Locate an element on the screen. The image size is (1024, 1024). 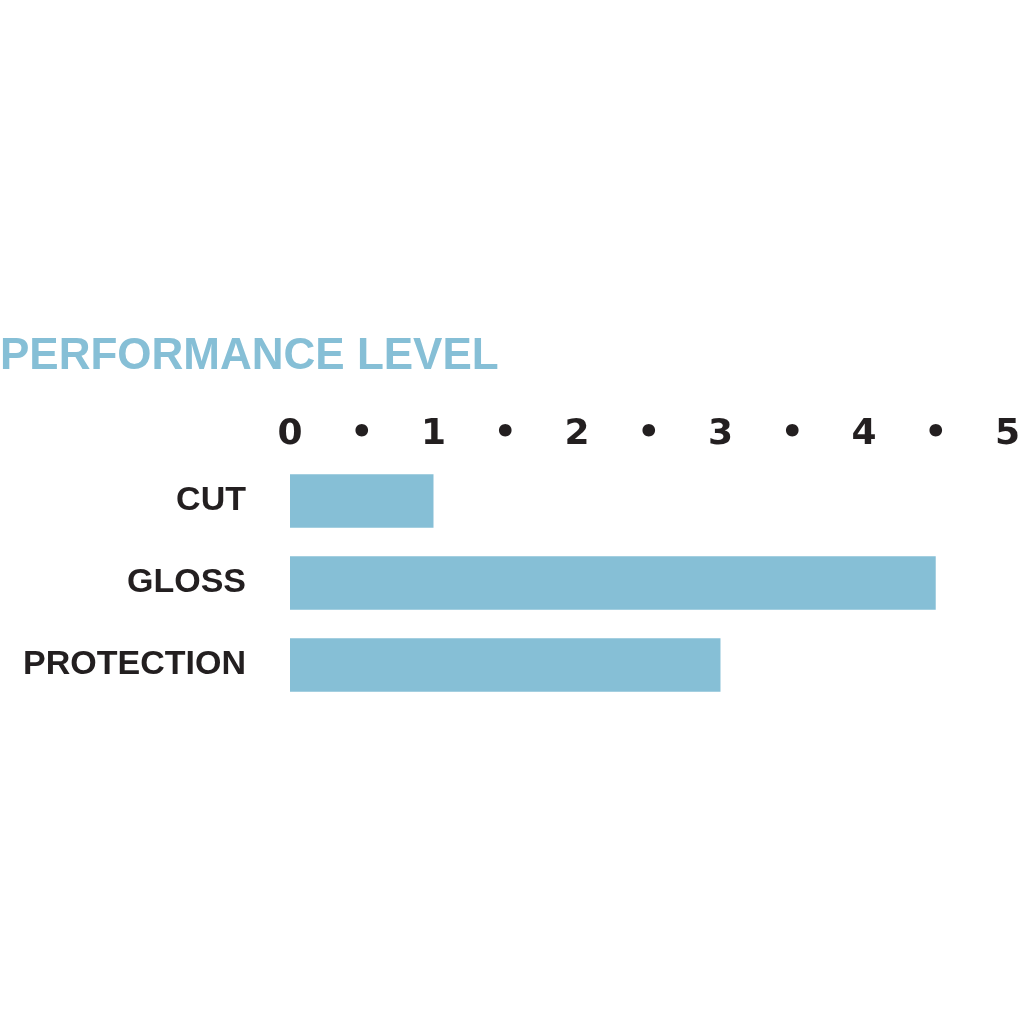
x-tick-label: 3 is located at coordinates (720, 431).